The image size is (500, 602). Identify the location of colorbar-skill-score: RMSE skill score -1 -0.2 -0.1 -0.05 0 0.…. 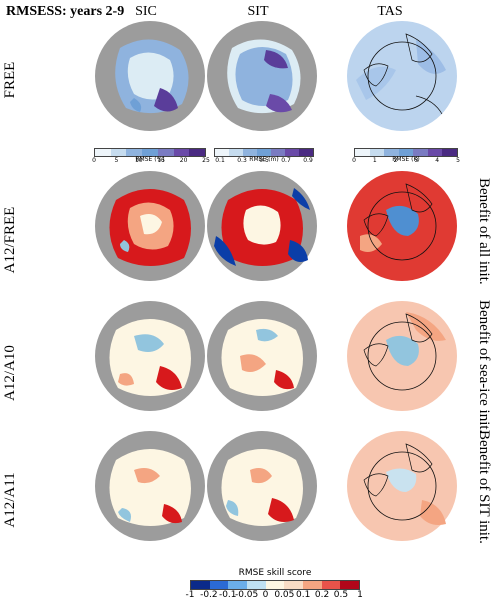
(274, 585).